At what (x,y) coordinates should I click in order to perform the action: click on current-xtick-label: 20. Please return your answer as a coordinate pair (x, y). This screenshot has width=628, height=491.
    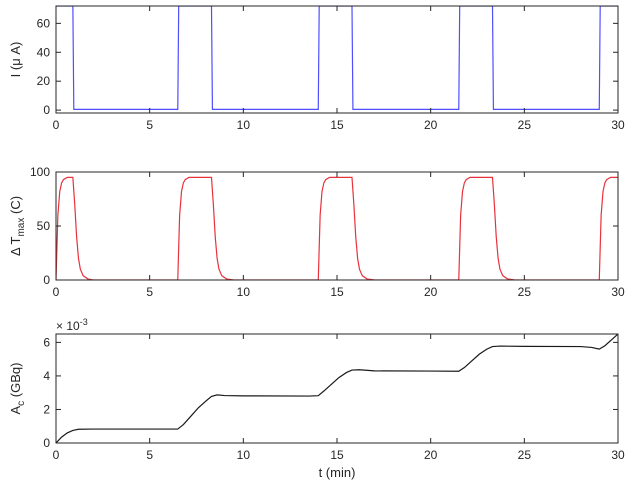
    Looking at the image, I should click on (431, 125).